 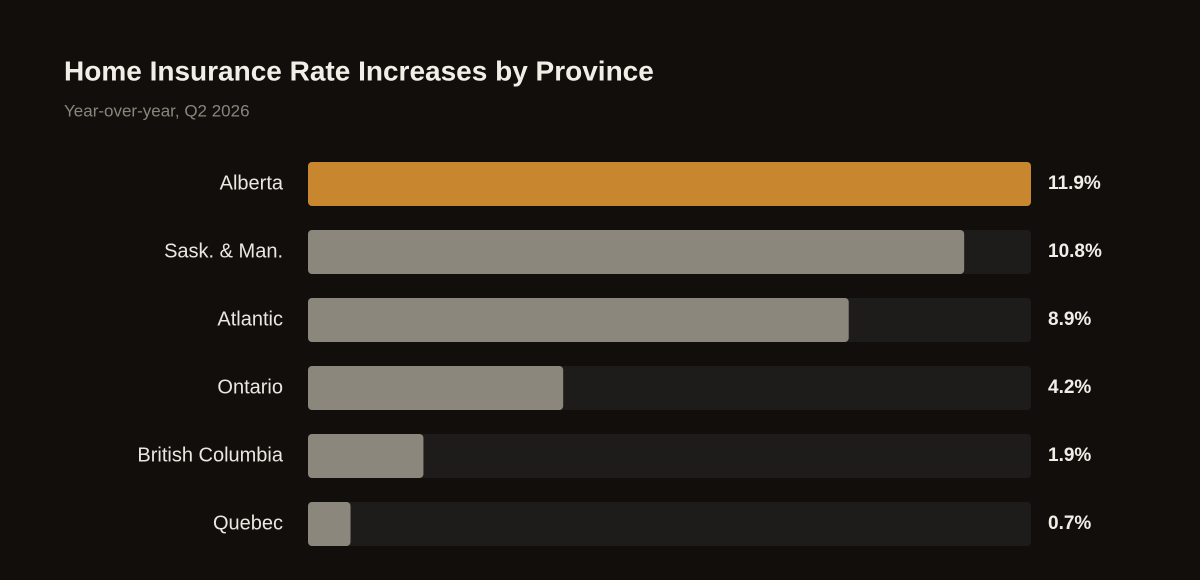 I want to click on category-label: Alberta, so click(x=252, y=183).